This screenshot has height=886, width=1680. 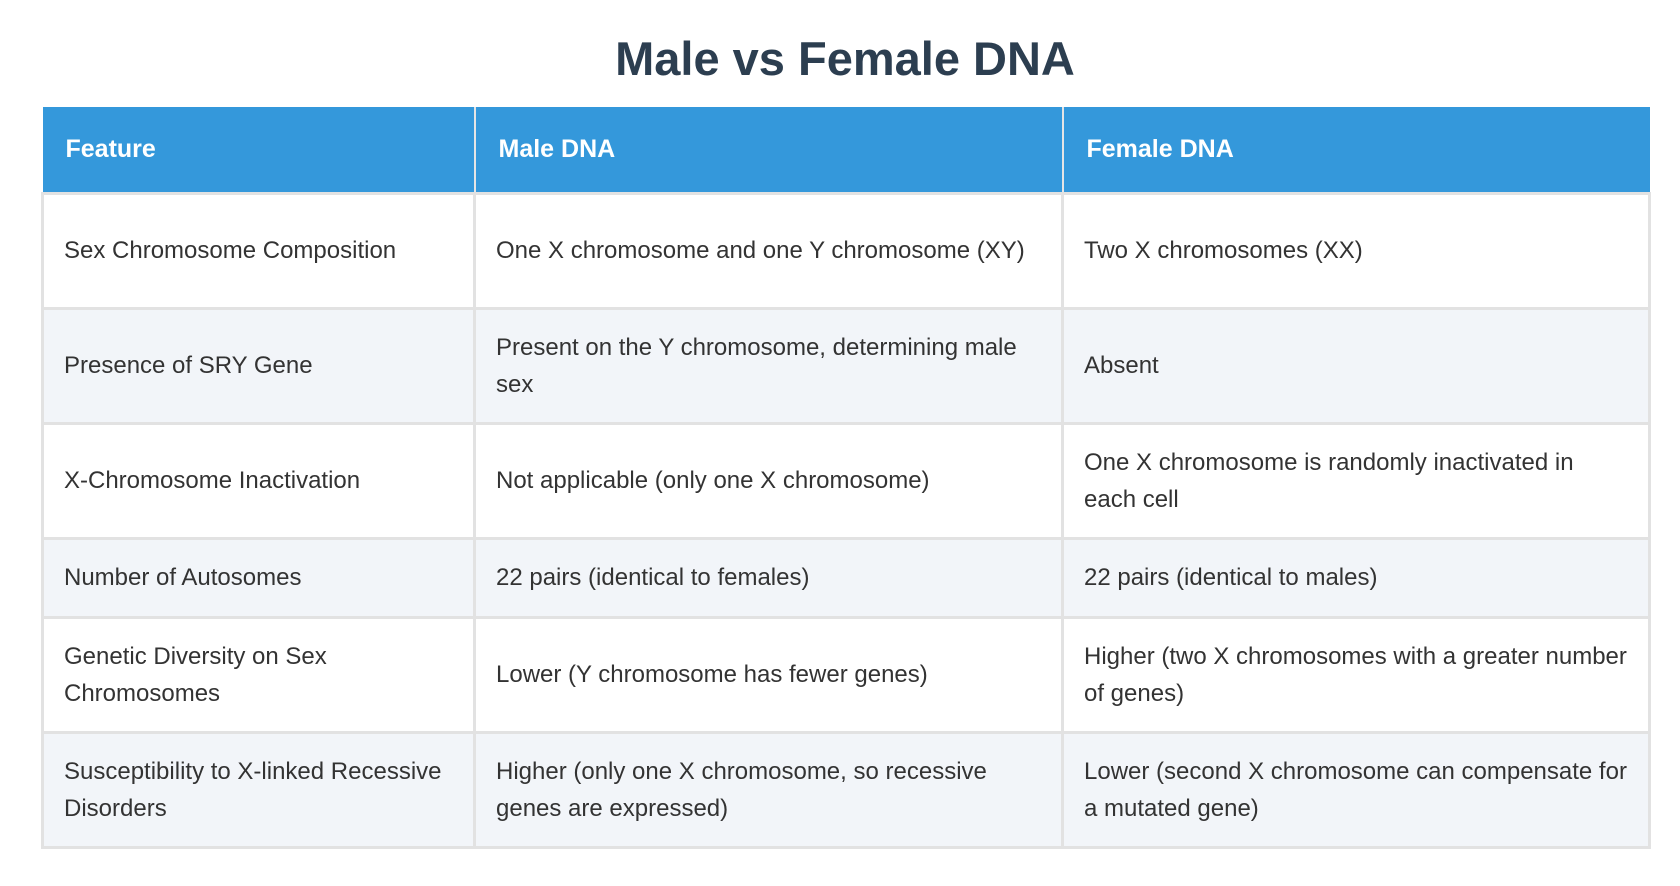 I want to click on male-cell: Lower (Y chromosome has fewer genes), so click(x=768, y=674).